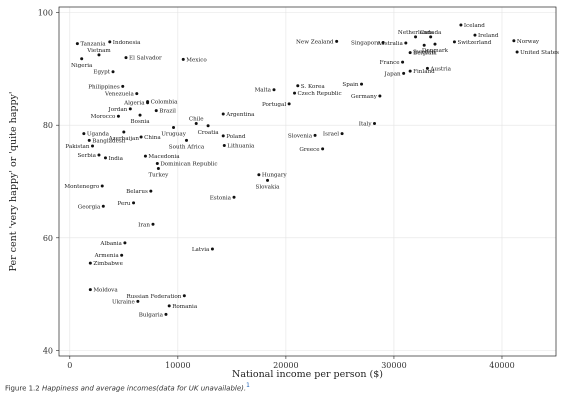  I want to click on point-label: Morocco, so click(103, 117).